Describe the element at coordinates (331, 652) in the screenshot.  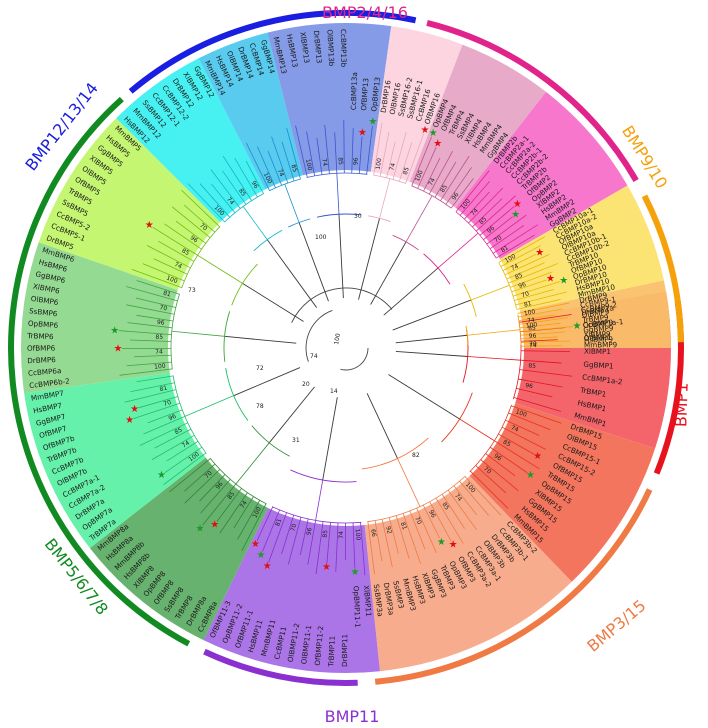
I see `leaf-label: TrBMP11` at that location.